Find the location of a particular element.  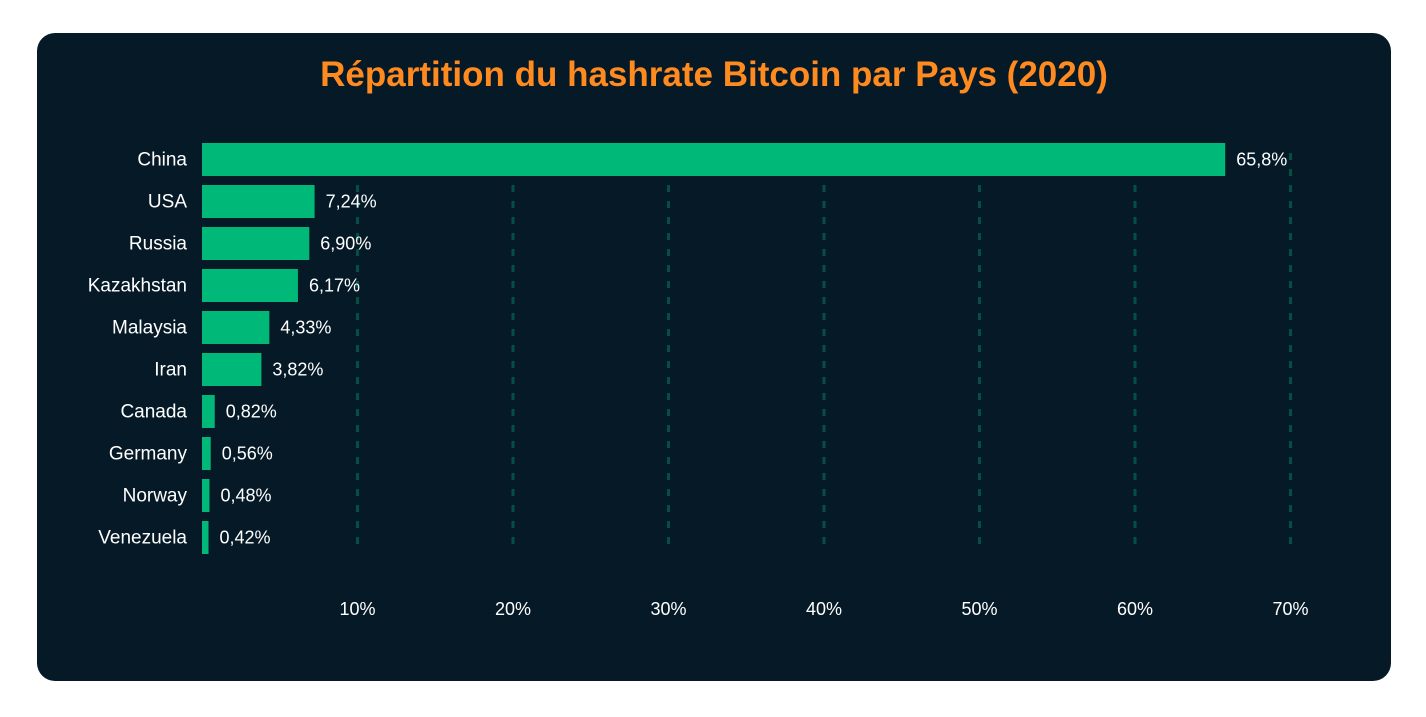

bar-canada is located at coordinates (208, 411).